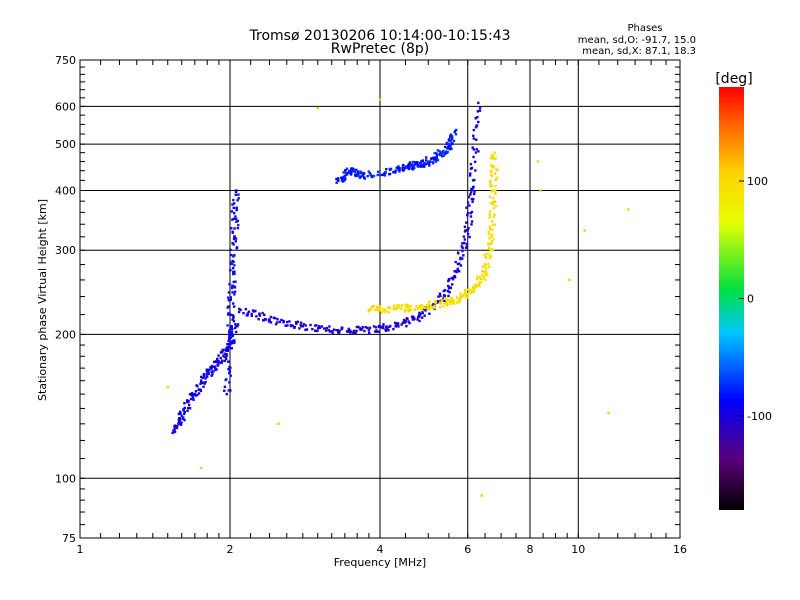 The width and height of the screenshot is (800, 600). What do you see at coordinates (80, 549) in the screenshot?
I see `x-tick-label: 1` at bounding box center [80, 549].